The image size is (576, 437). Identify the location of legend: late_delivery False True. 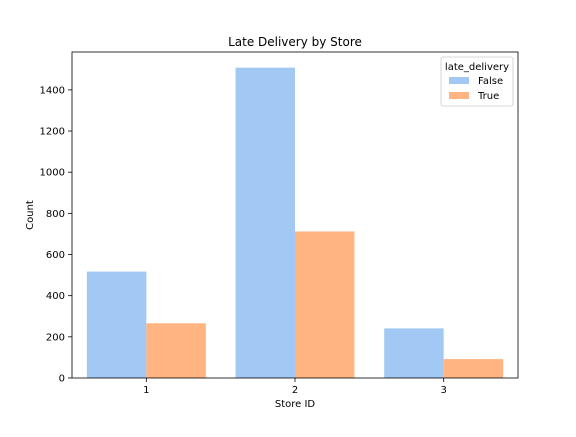
(477, 81).